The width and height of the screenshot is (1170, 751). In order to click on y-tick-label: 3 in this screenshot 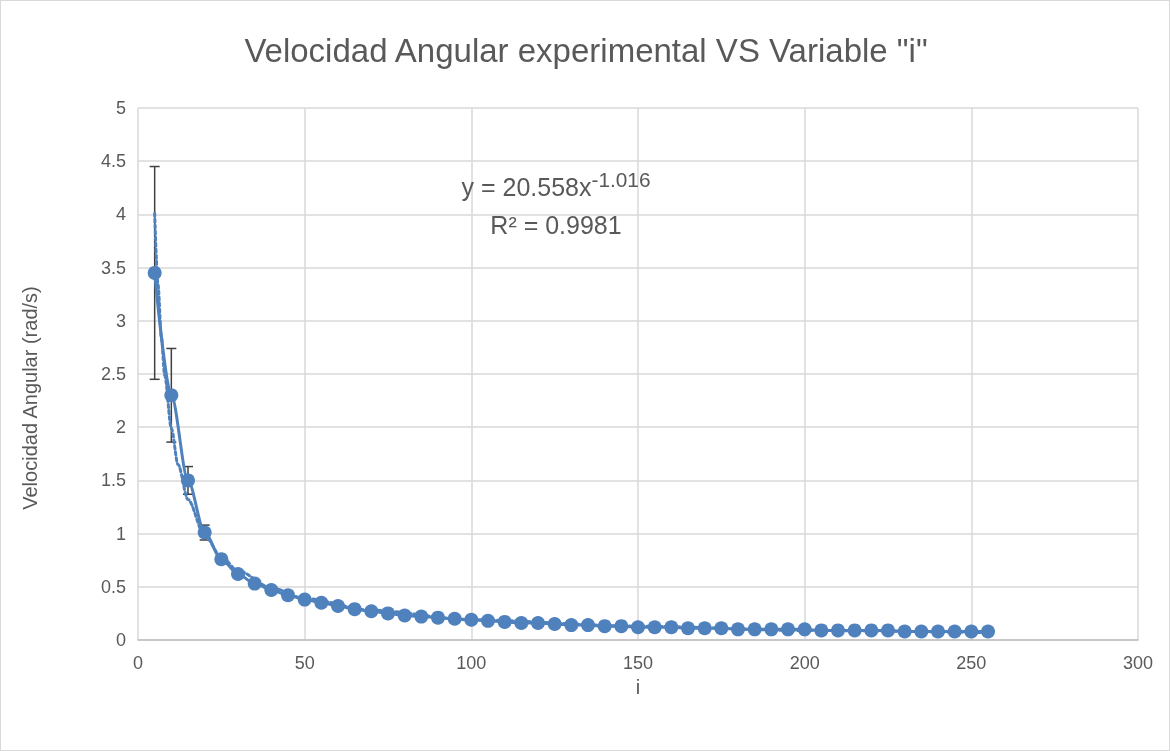, I will do `click(120, 320)`.